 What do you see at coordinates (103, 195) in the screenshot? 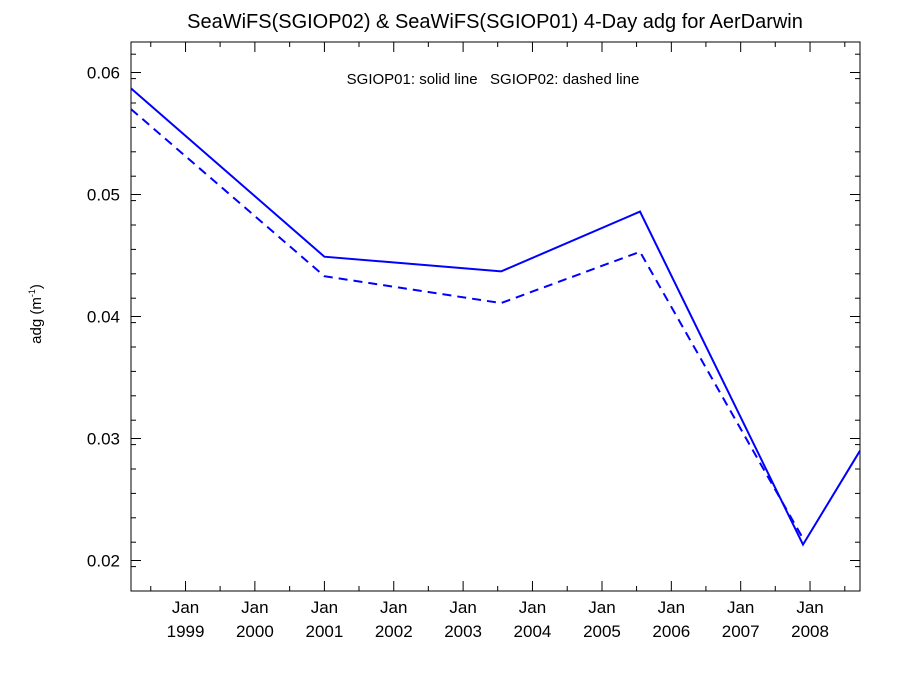
I see `y-tick-label: 0.05` at bounding box center [103, 195].